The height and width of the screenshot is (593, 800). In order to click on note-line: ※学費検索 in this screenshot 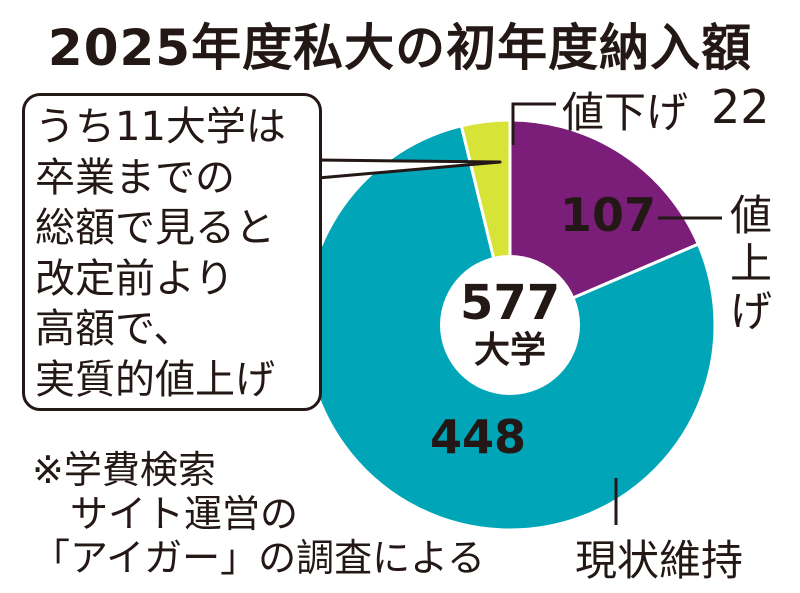, I will do `click(124, 470)`.